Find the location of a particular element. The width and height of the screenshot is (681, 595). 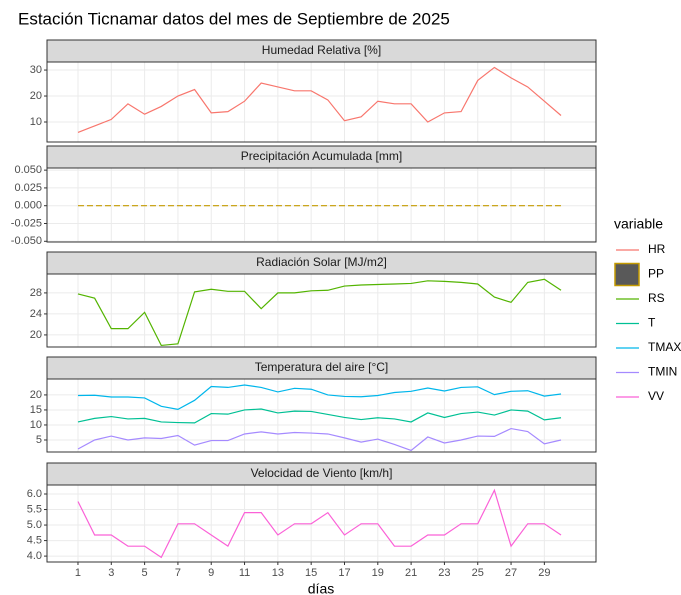

x-tick-label: 11 is located at coordinates (244, 573).